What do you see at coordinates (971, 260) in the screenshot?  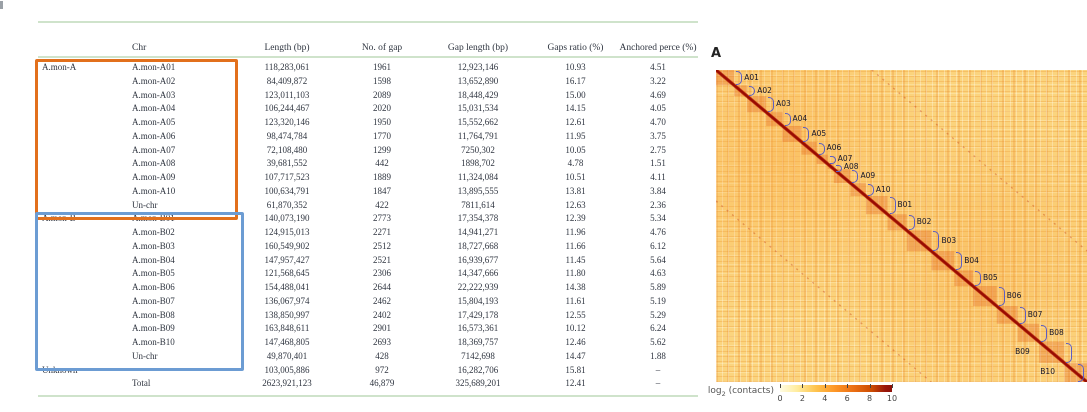 I see `chr-label: B04` at bounding box center [971, 260].